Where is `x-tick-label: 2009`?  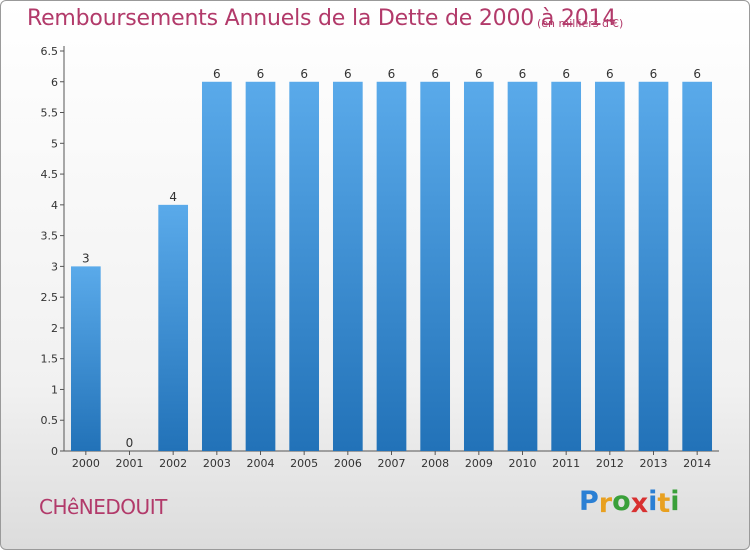 x-tick-label: 2009 is located at coordinates (479, 463).